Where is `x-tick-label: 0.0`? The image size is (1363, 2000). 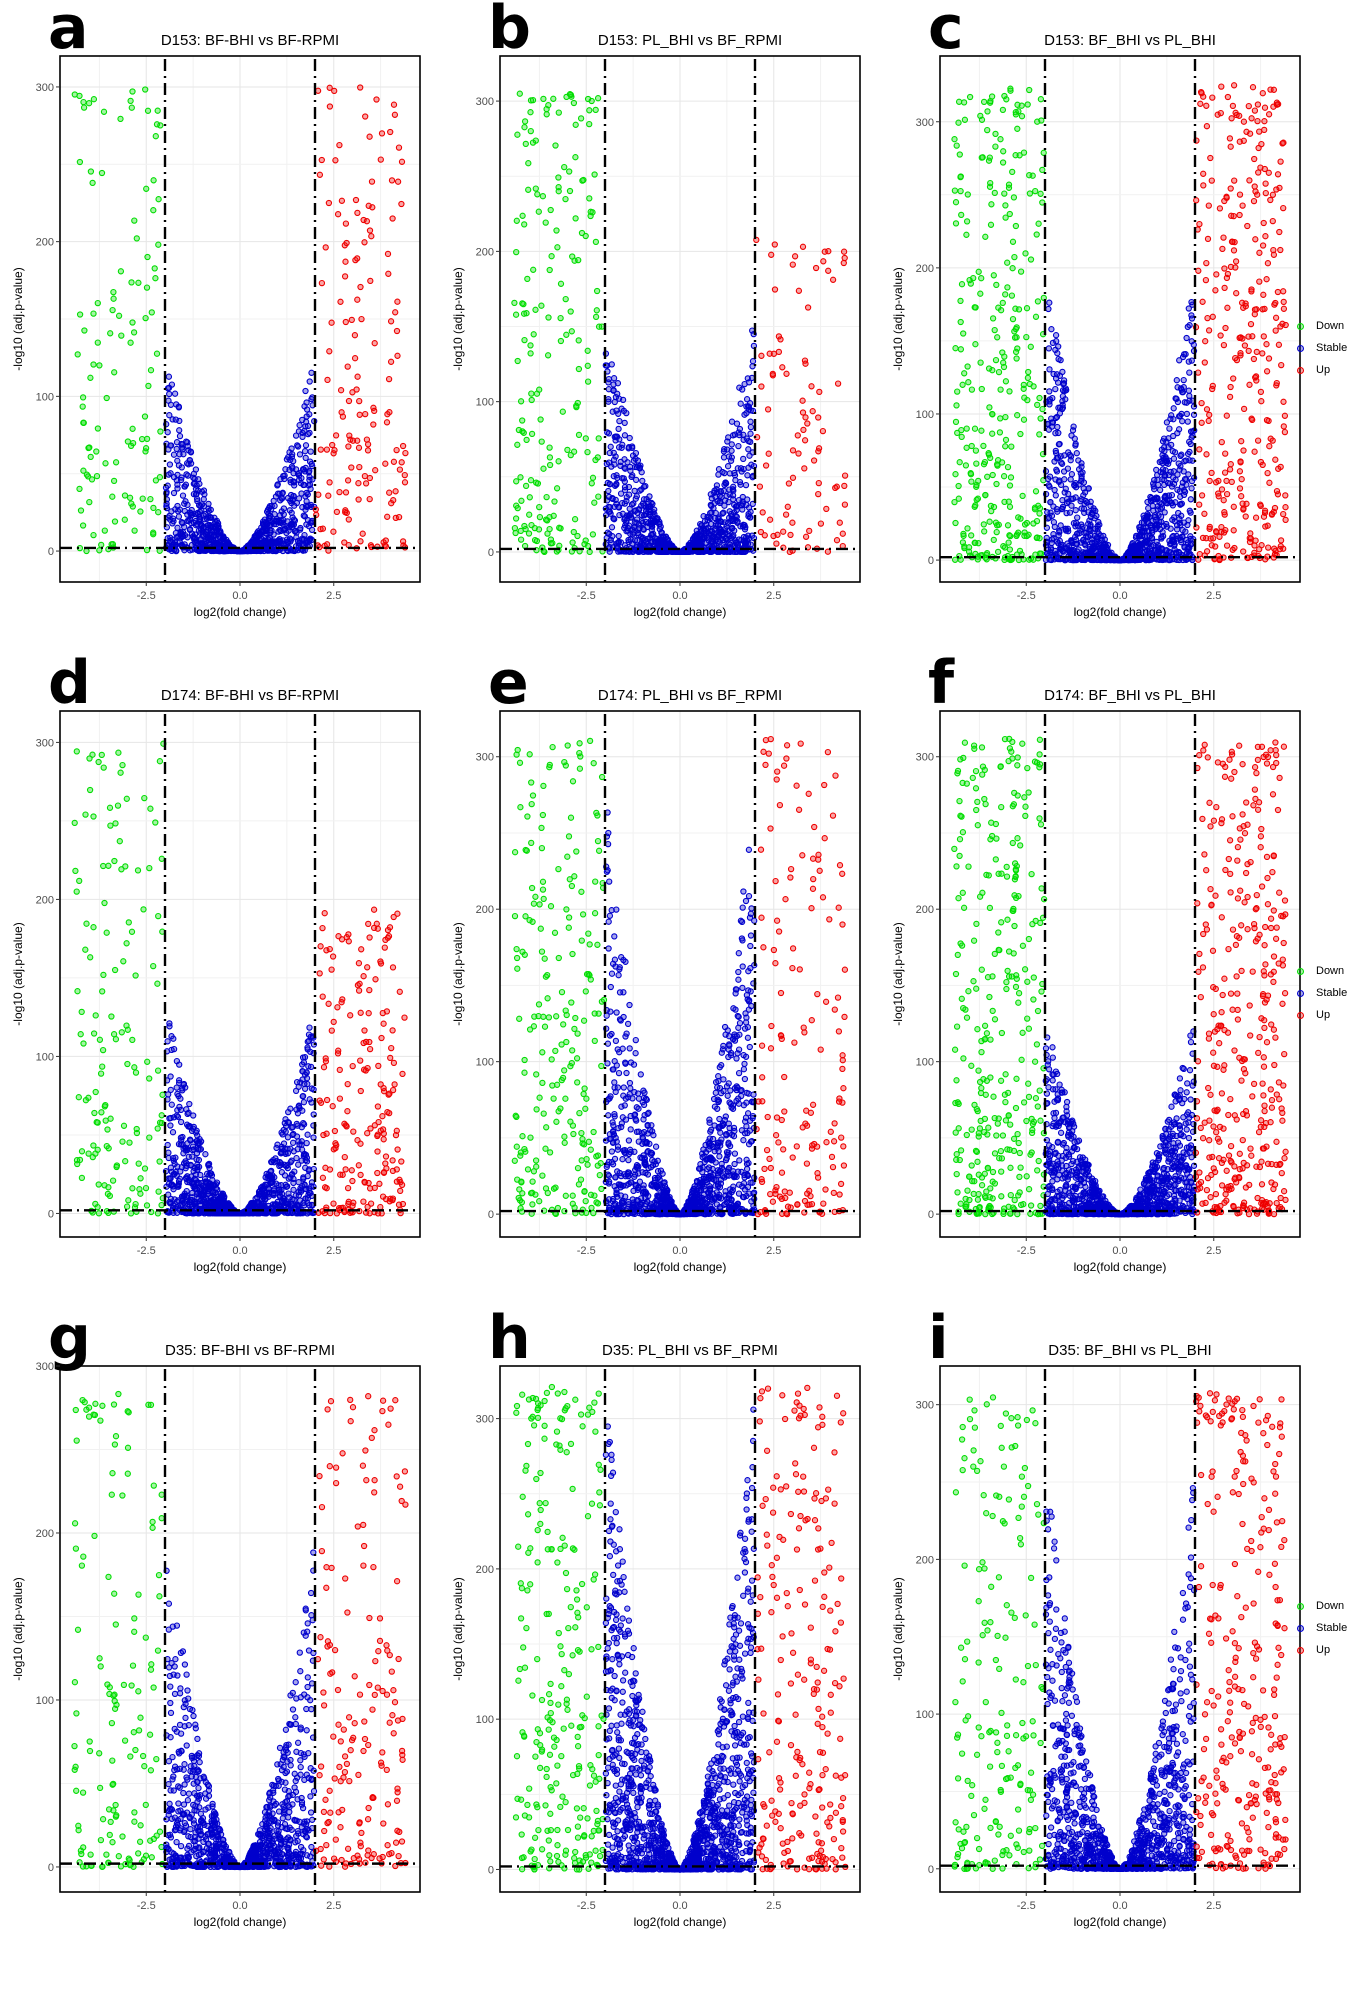
x-tick-label: 0.0 is located at coordinates (239, 596).